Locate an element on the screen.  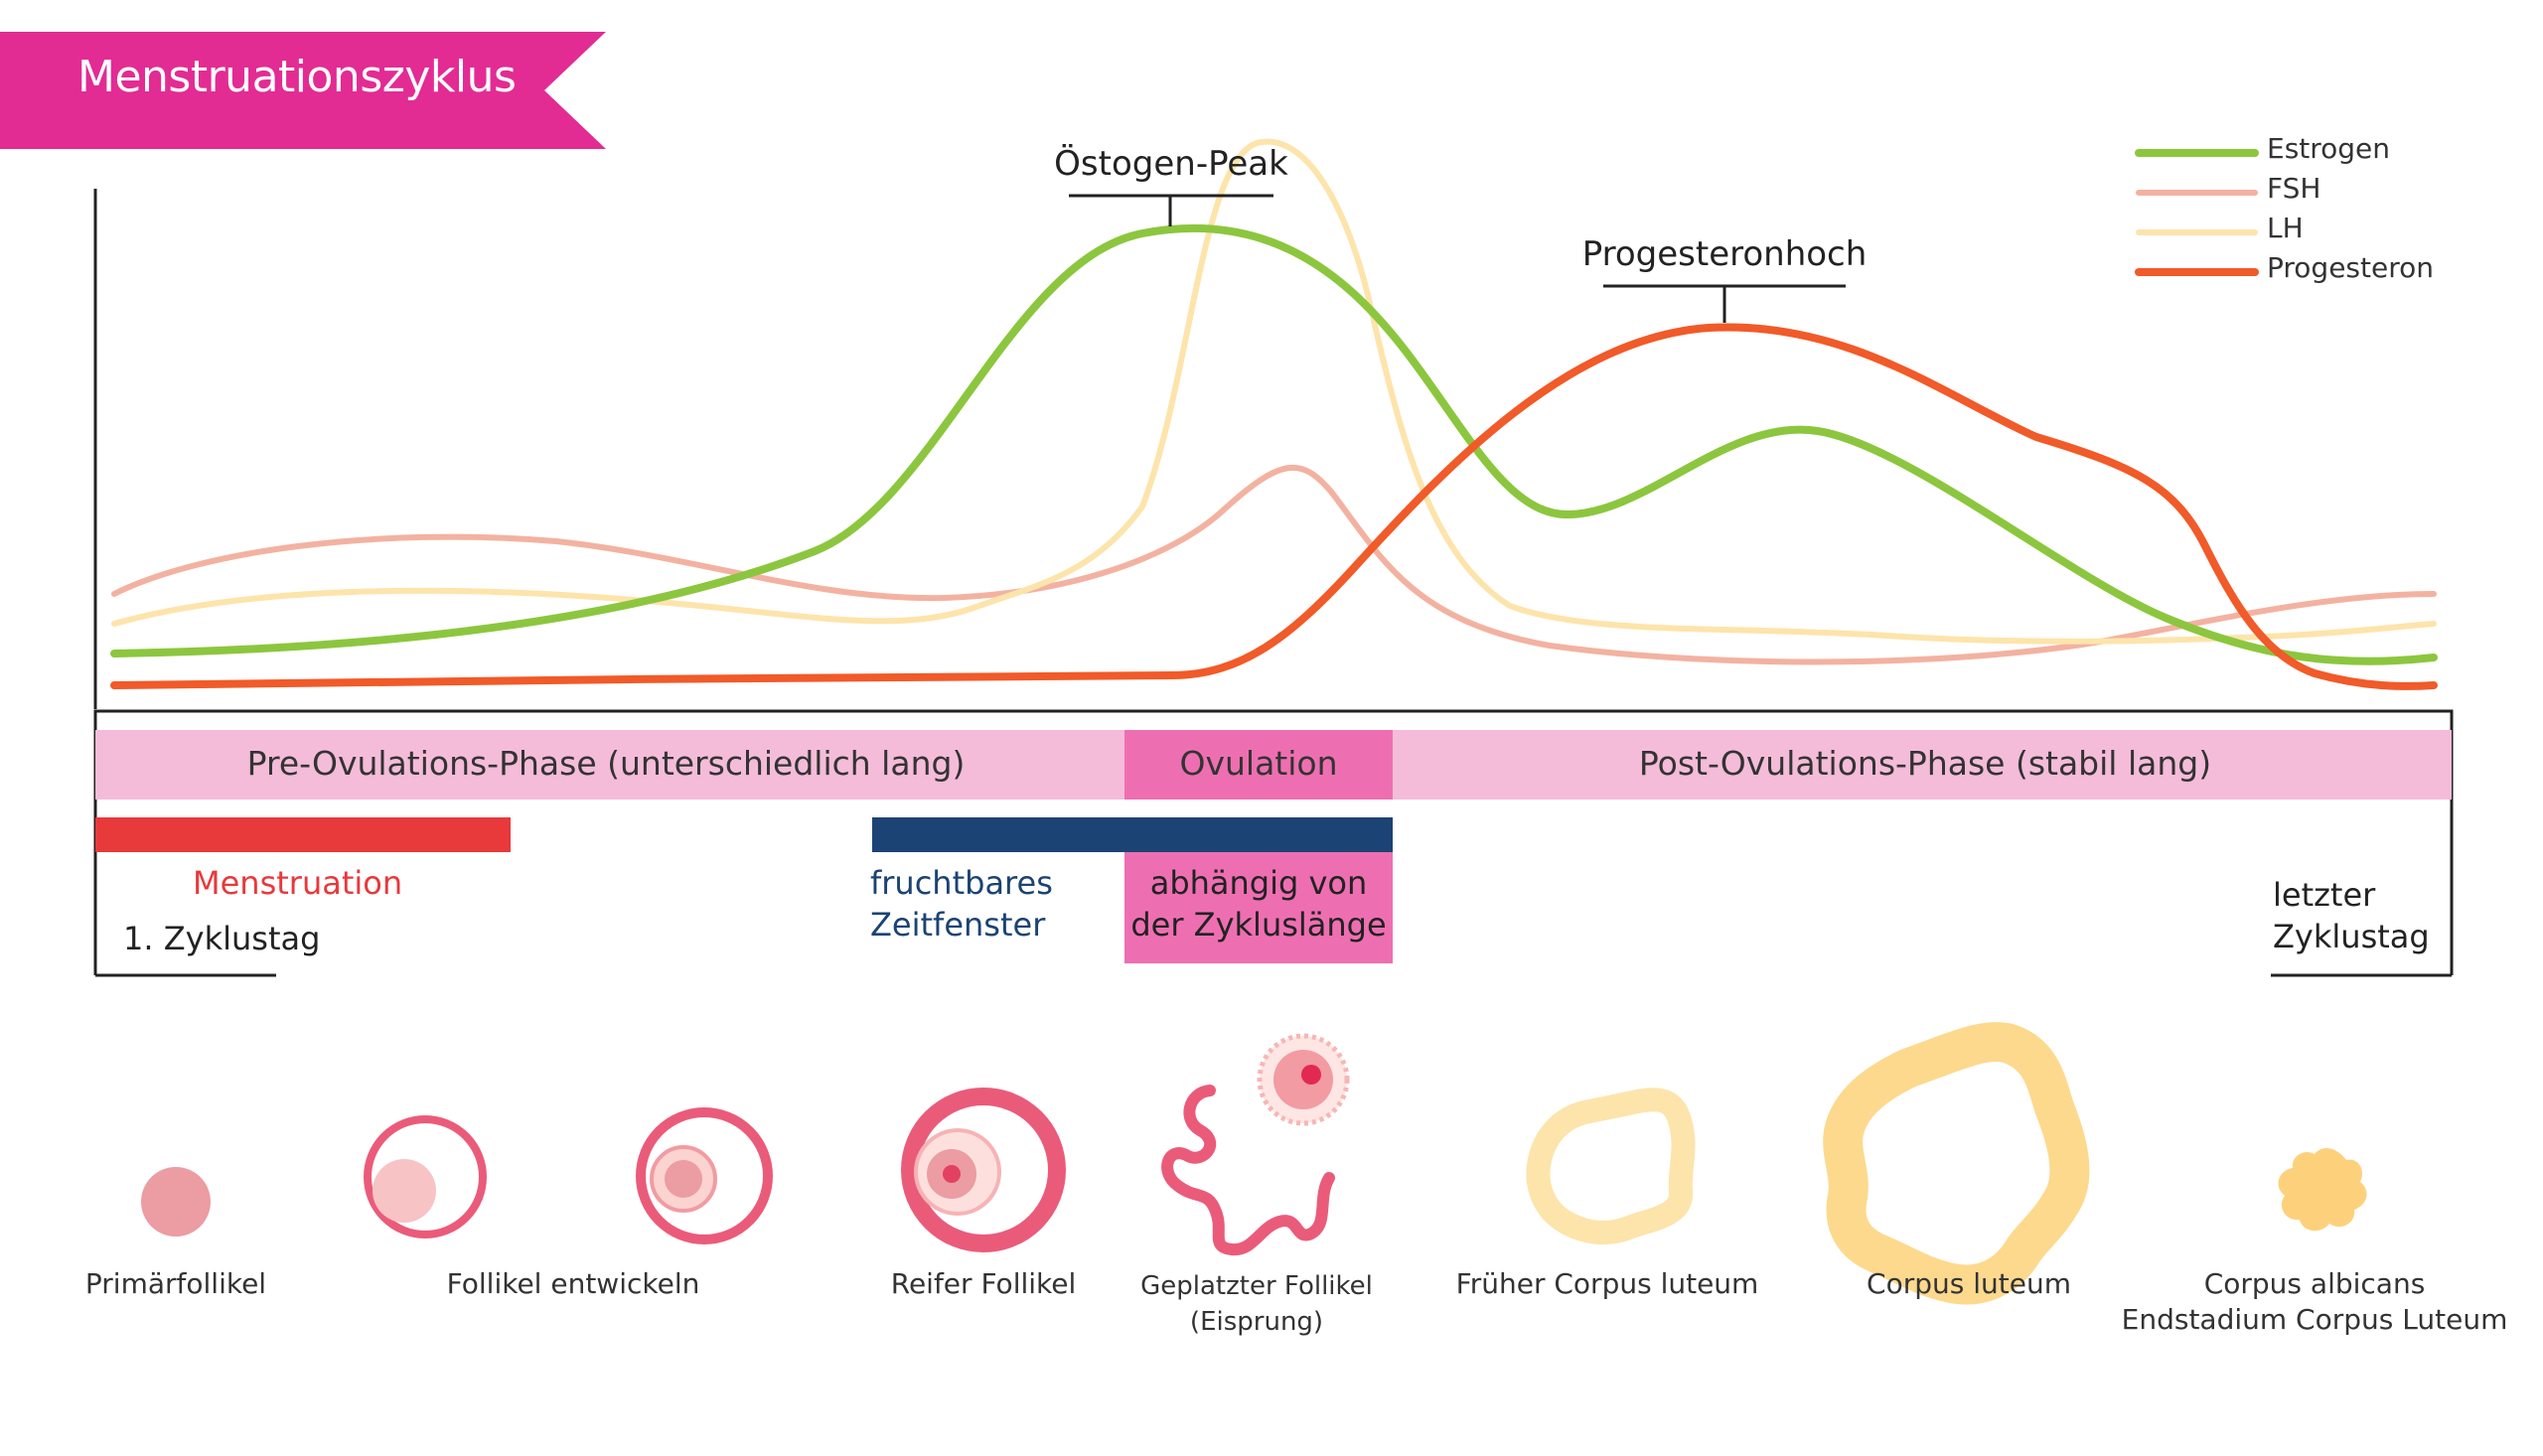
mature-follicle-icon is located at coordinates (983, 1170).